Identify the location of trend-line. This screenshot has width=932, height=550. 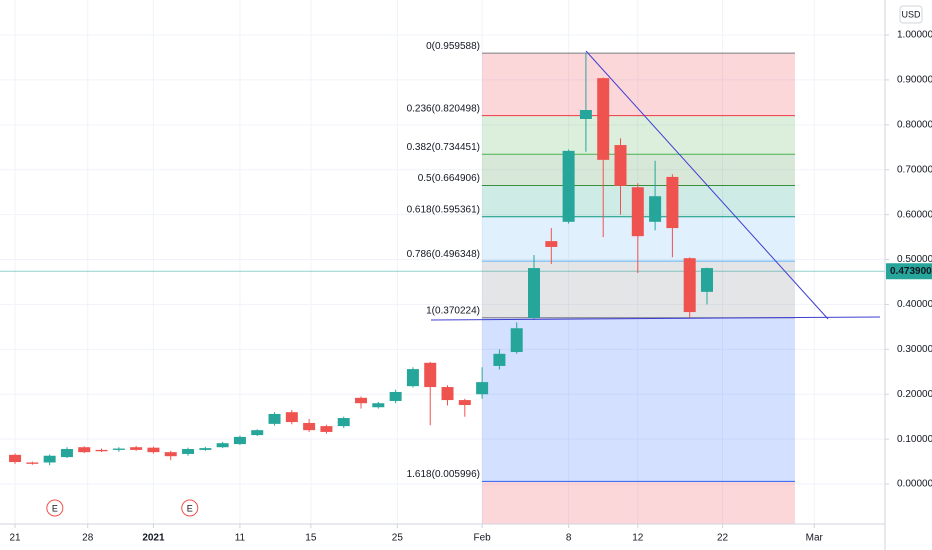
(707, 185).